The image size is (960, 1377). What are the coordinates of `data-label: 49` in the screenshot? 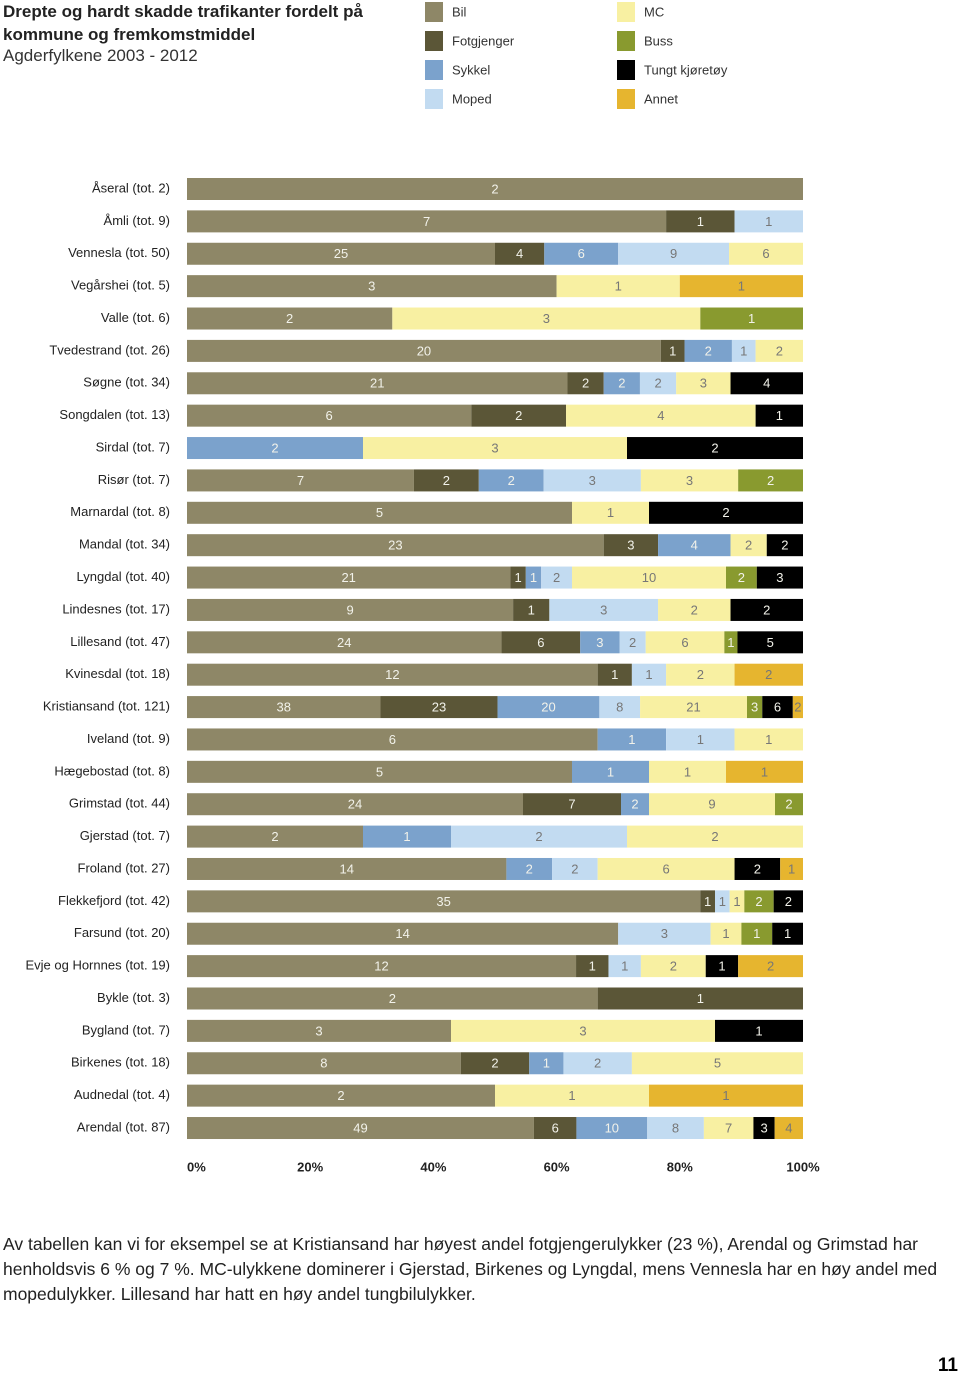 It's located at (360, 1127).